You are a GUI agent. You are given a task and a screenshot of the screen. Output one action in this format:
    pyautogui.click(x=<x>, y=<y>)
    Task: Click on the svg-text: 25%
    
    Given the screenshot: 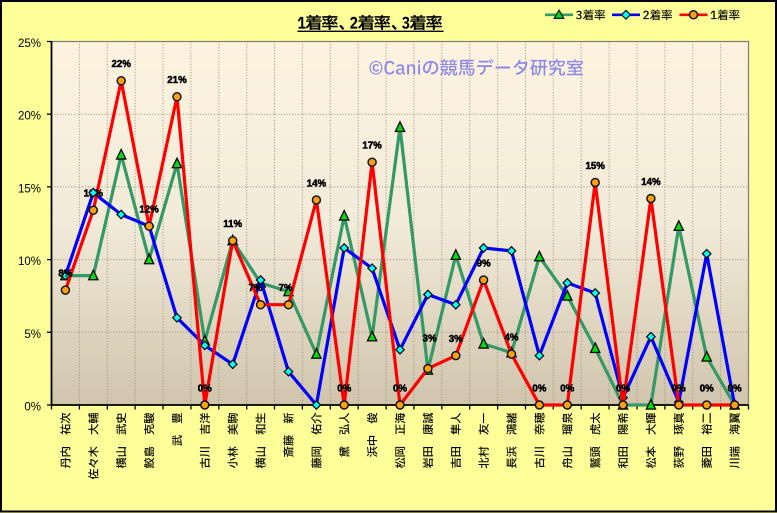 What is the action you would take?
    pyautogui.click(x=29, y=44)
    